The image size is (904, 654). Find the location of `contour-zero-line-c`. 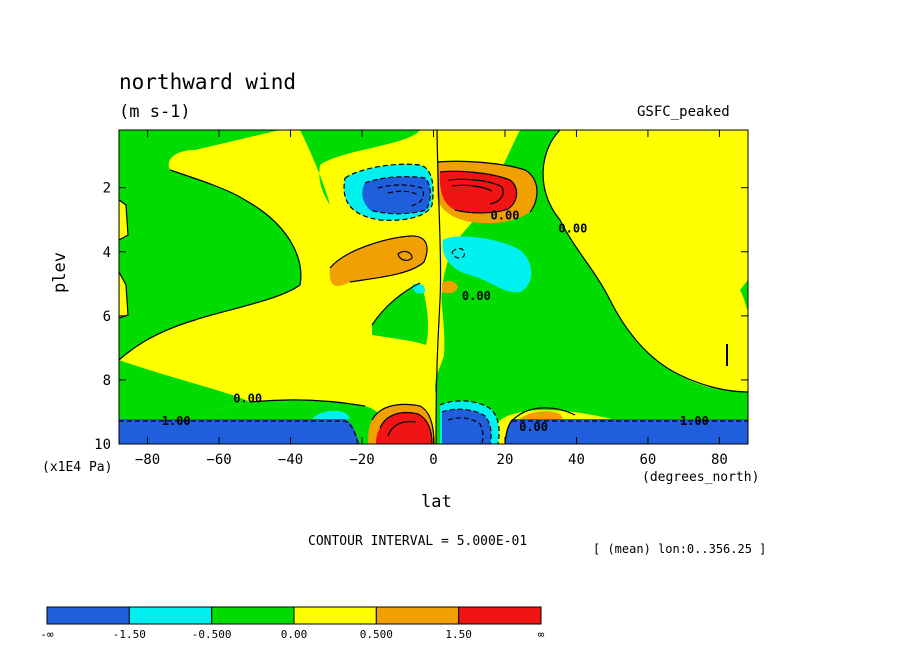

contour-zero-line-c is located at coordinates (210, 265).